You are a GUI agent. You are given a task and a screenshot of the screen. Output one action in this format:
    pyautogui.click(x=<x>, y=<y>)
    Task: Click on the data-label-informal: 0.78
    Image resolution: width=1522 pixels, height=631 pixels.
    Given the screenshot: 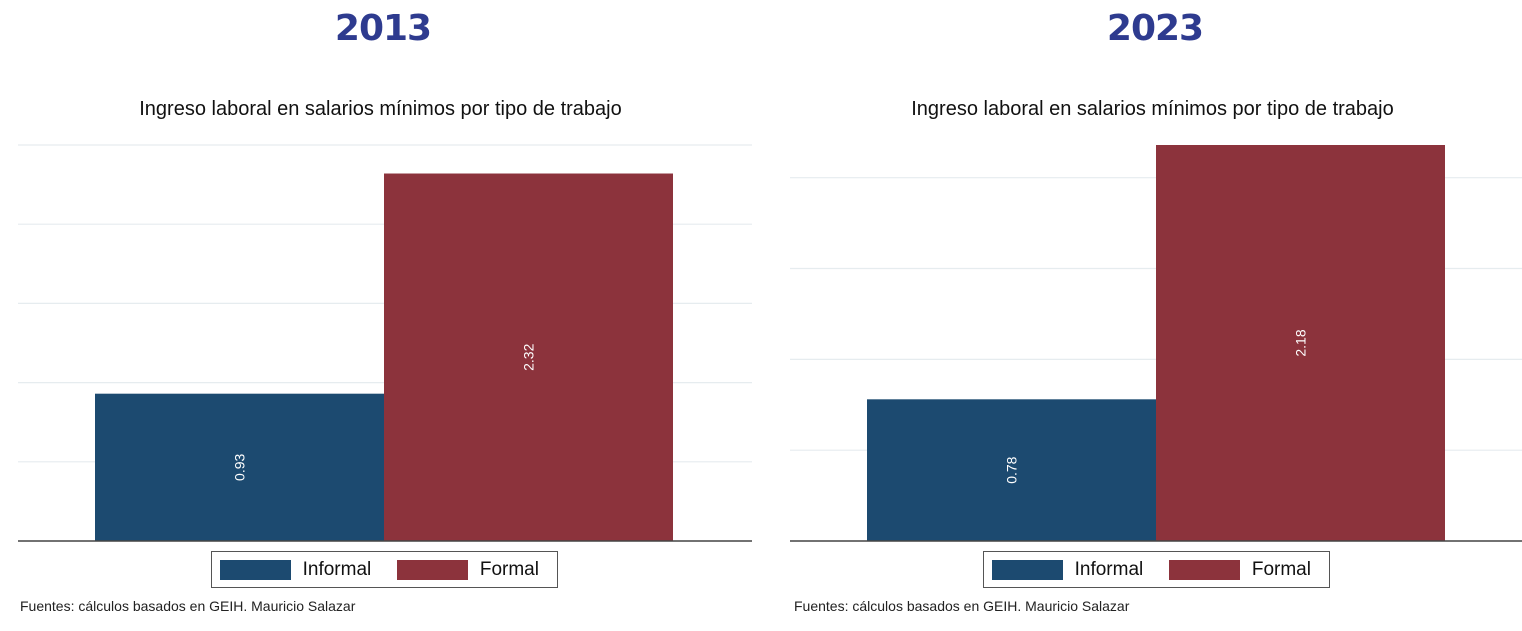 What is the action you would take?
    pyautogui.click(x=1012, y=469)
    